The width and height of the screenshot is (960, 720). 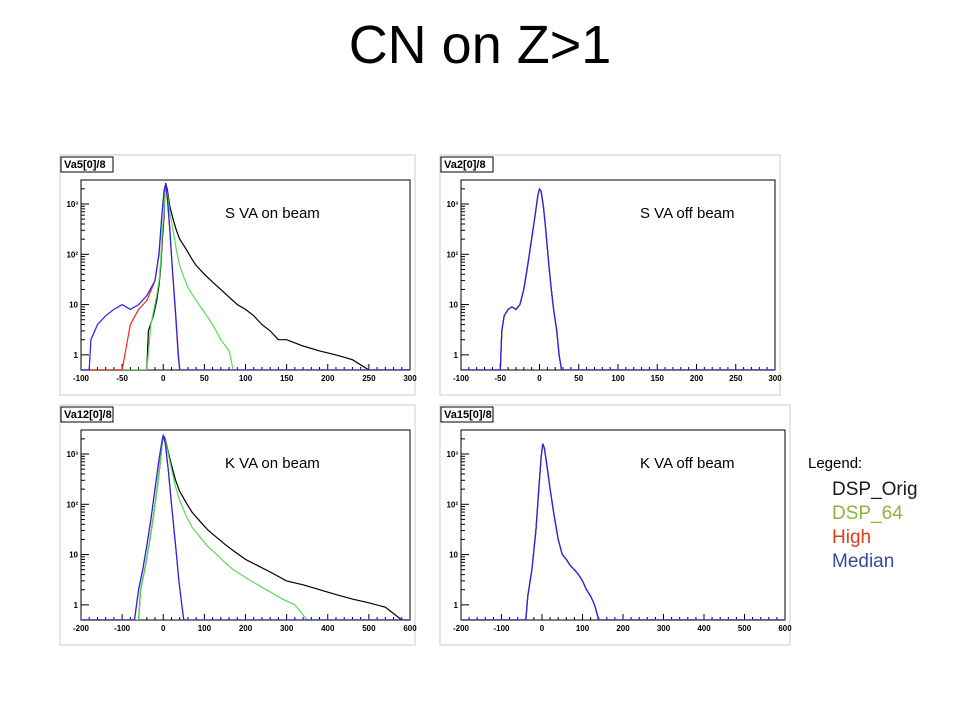 I want to click on hist-title: Va5[0]/8, so click(x=85, y=165).